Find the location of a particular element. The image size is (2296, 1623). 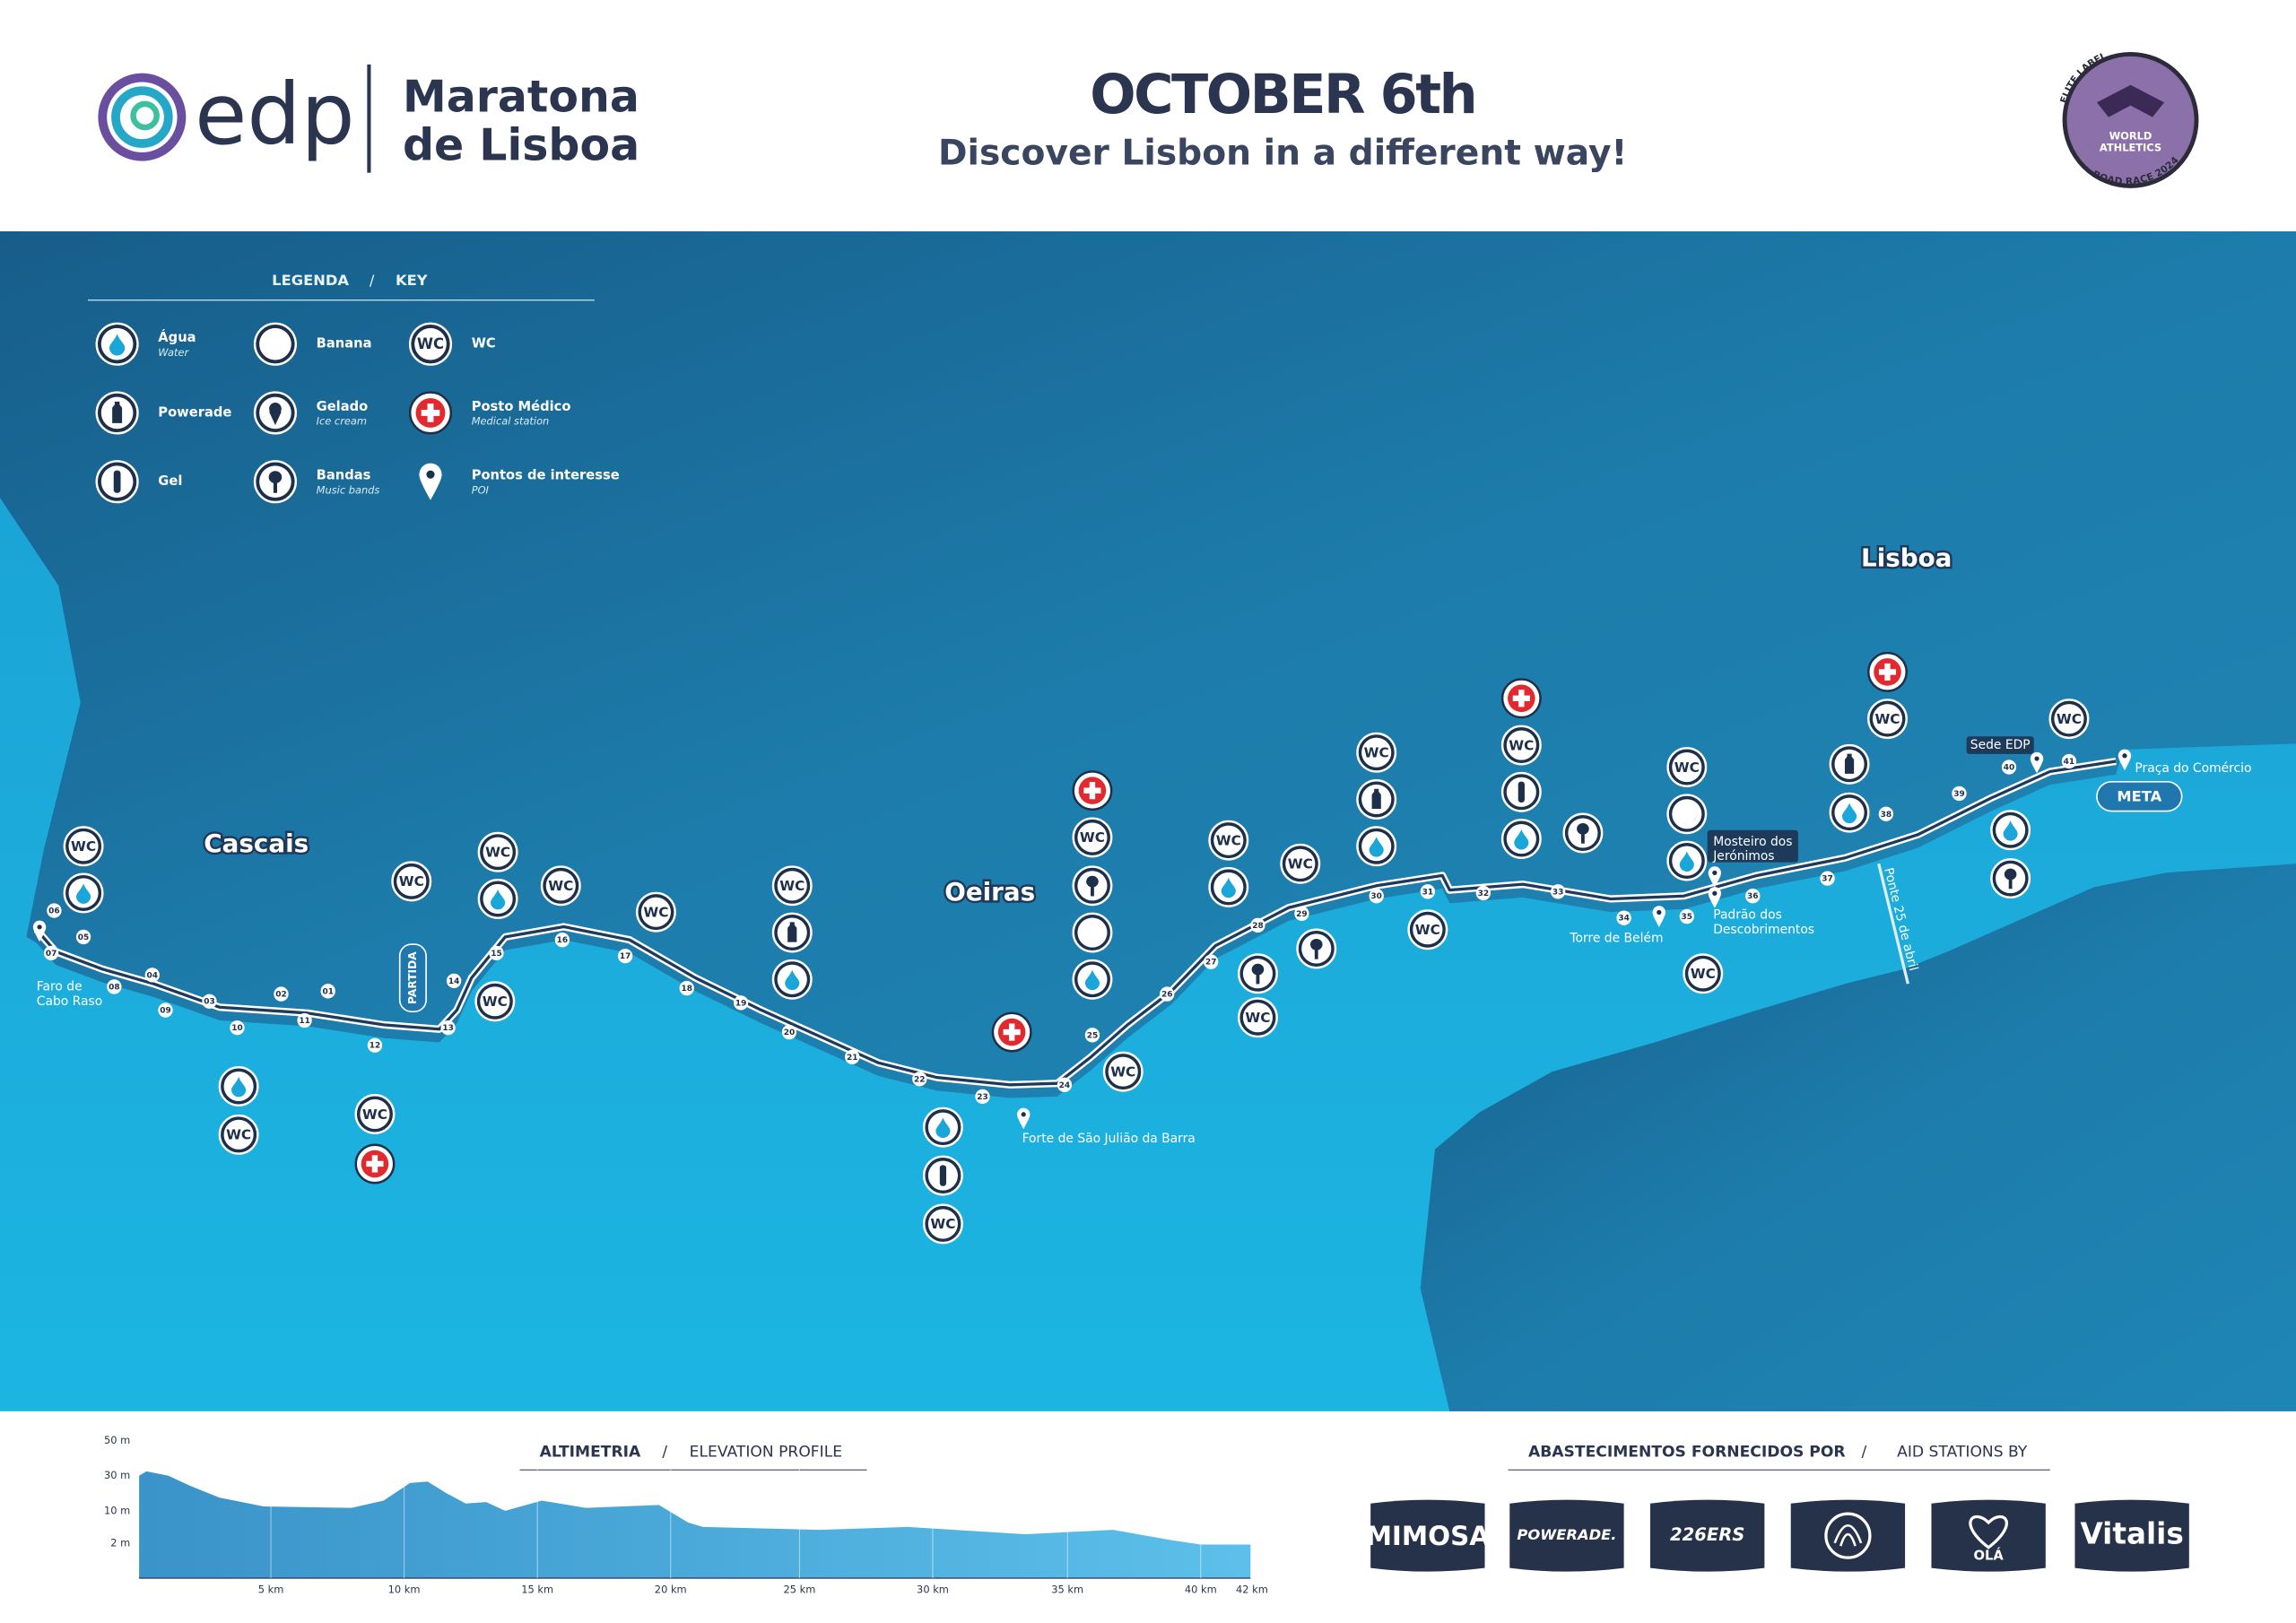

elevation-x-label: 35 km is located at coordinates (1067, 1590).